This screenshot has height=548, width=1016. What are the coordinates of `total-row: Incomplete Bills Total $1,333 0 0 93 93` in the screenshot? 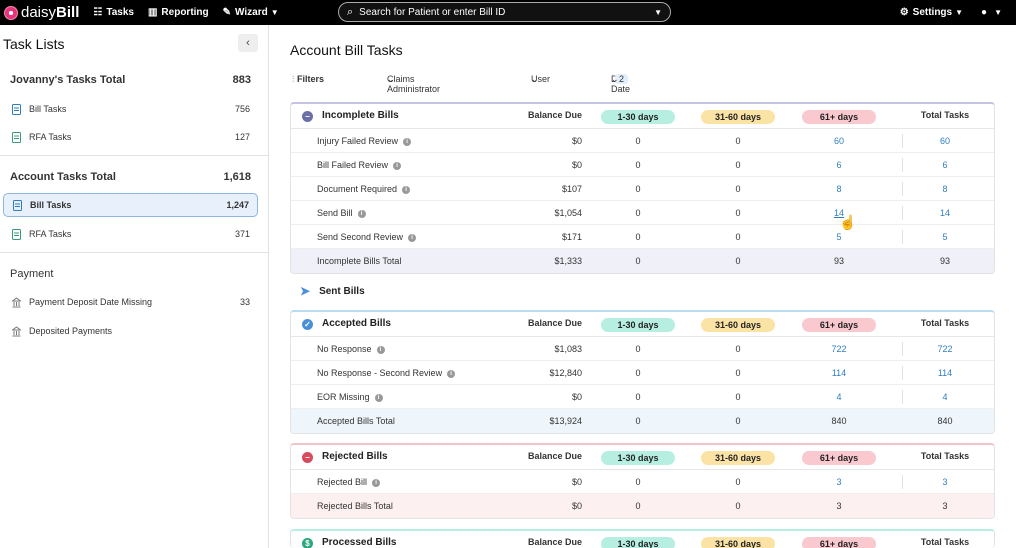 It's located at (642, 261).